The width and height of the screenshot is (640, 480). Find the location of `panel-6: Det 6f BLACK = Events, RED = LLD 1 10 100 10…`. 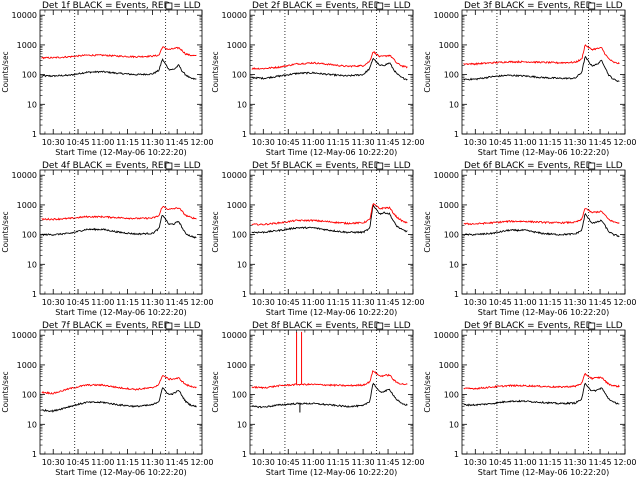

panel-6: Det 6f BLACK = Events, RED = LLD 1 10 100 10… is located at coordinates (530, 239).